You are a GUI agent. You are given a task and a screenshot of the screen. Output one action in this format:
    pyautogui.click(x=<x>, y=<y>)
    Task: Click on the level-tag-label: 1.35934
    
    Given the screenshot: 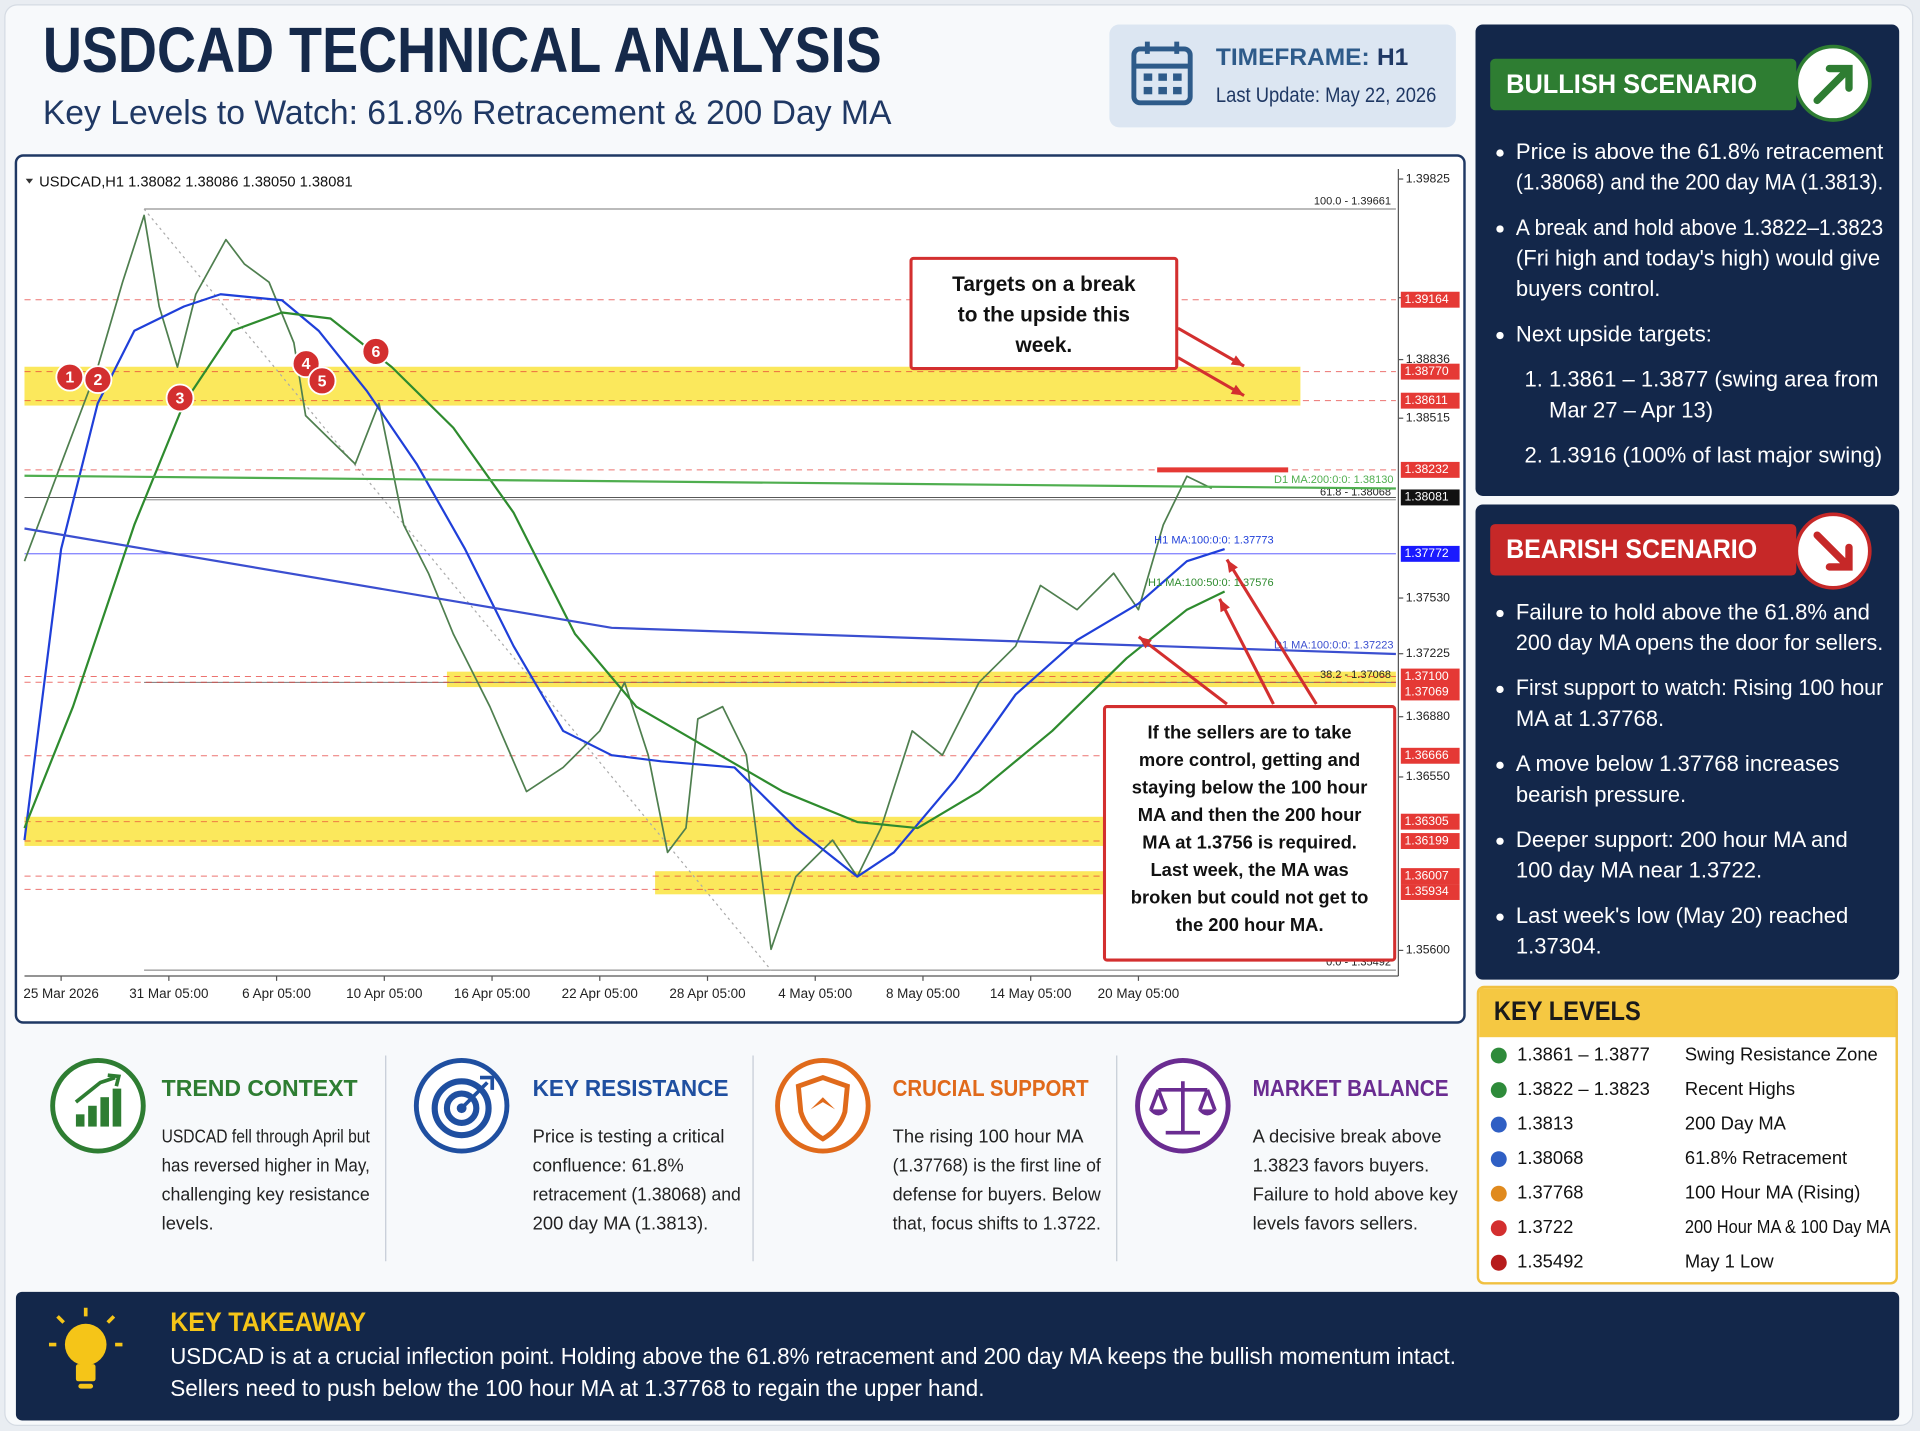 What is the action you would take?
    pyautogui.click(x=1426, y=891)
    